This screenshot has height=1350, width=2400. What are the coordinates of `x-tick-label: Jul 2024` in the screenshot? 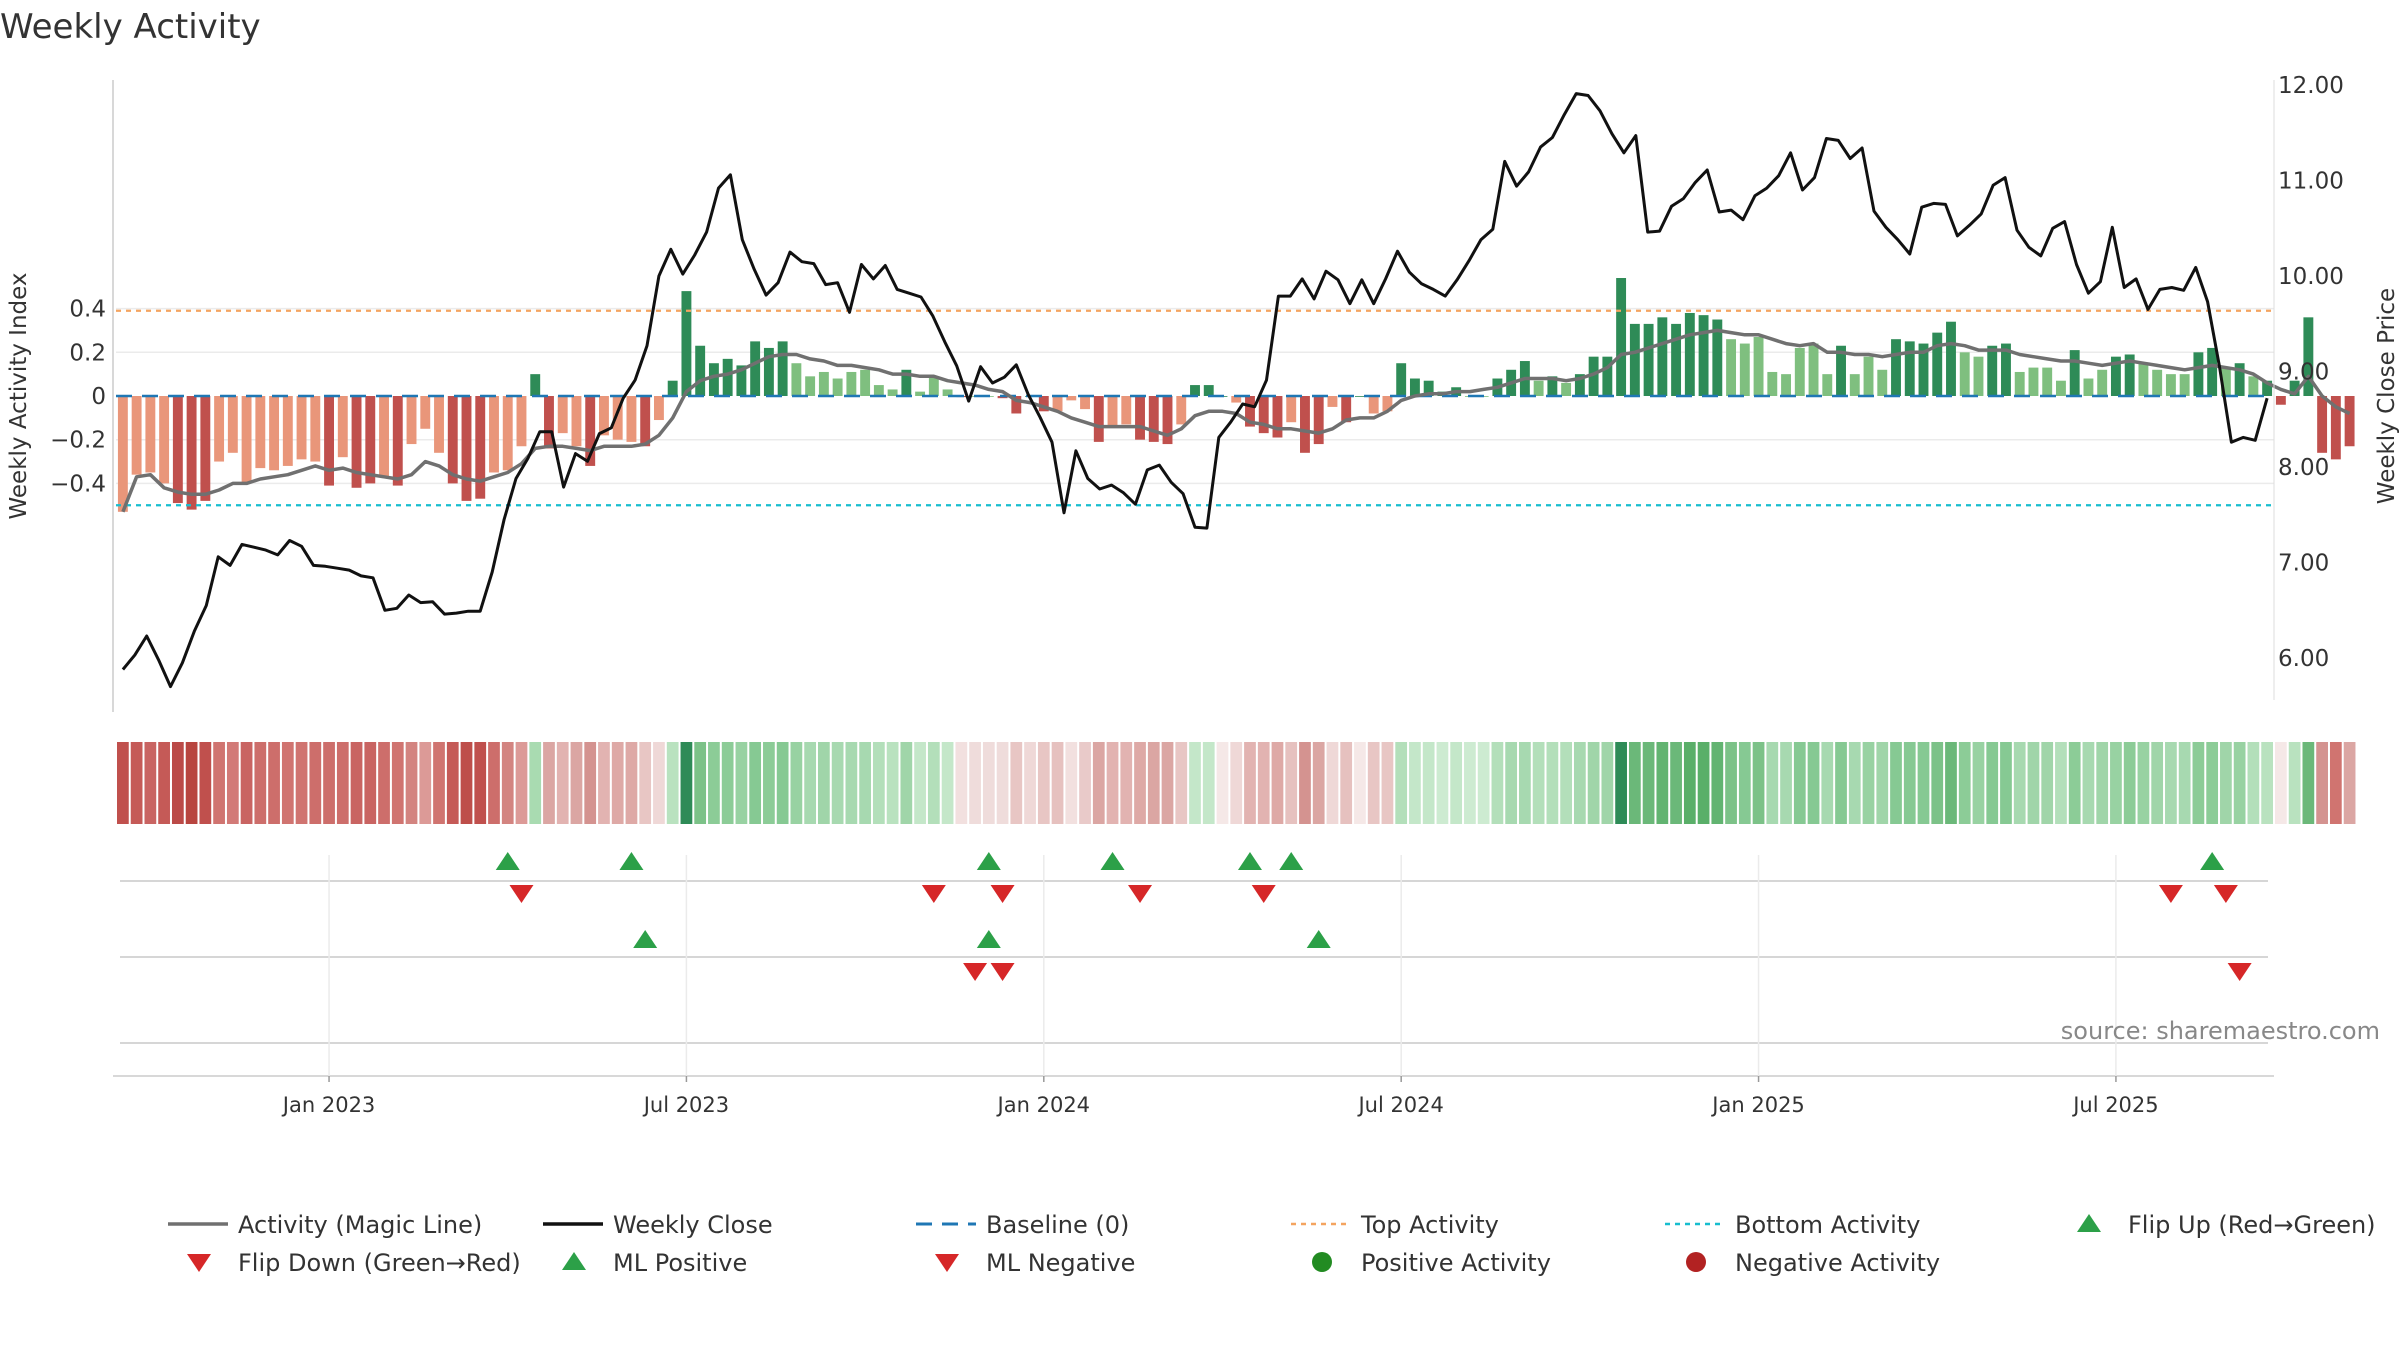 It's located at (1399, 1105).